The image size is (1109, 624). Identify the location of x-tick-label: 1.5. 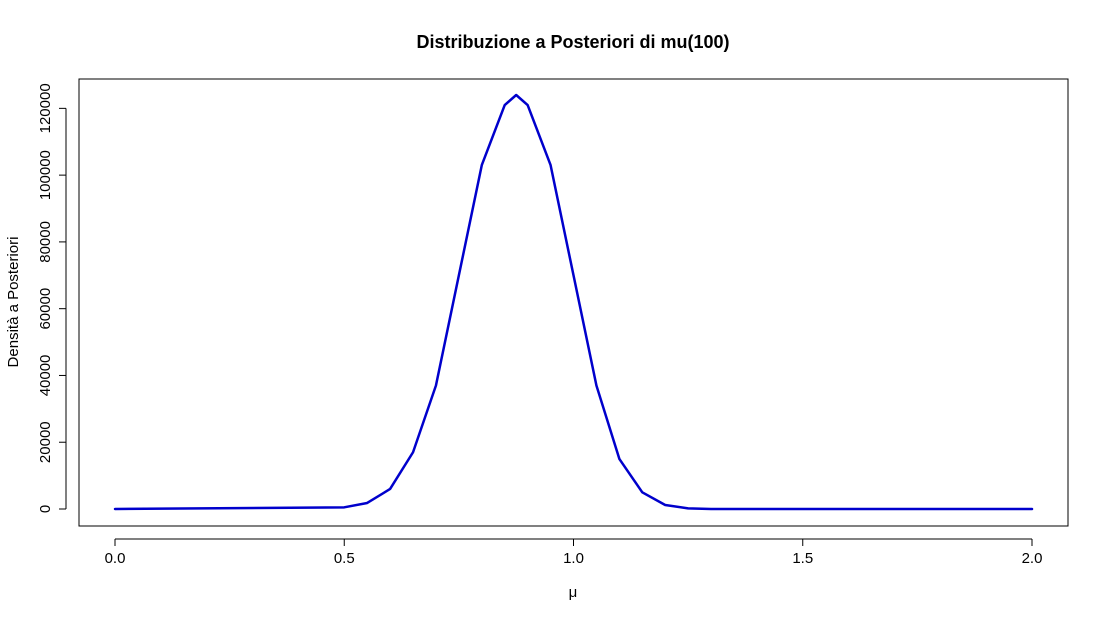
(802, 558).